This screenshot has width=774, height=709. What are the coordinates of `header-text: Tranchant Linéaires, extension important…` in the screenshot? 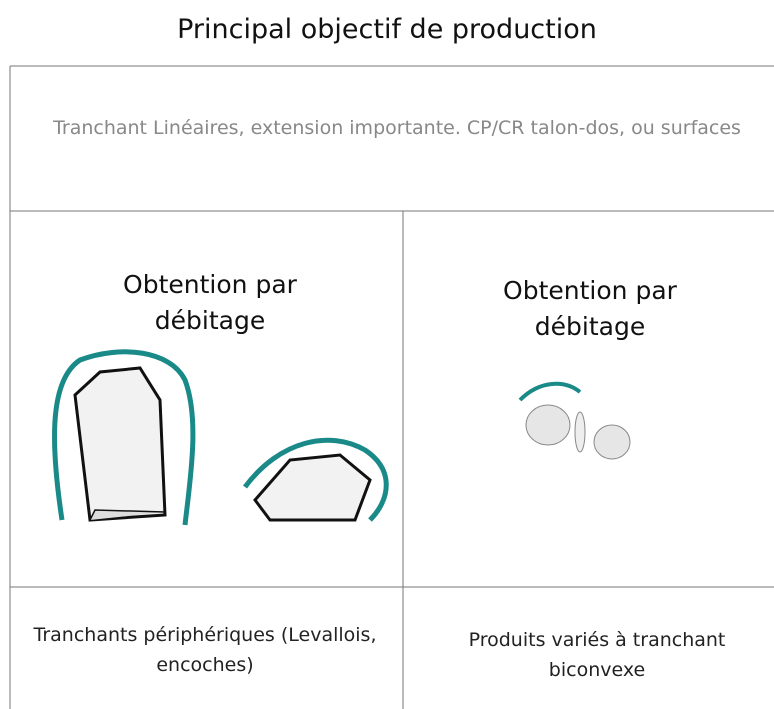 It's located at (397, 128).